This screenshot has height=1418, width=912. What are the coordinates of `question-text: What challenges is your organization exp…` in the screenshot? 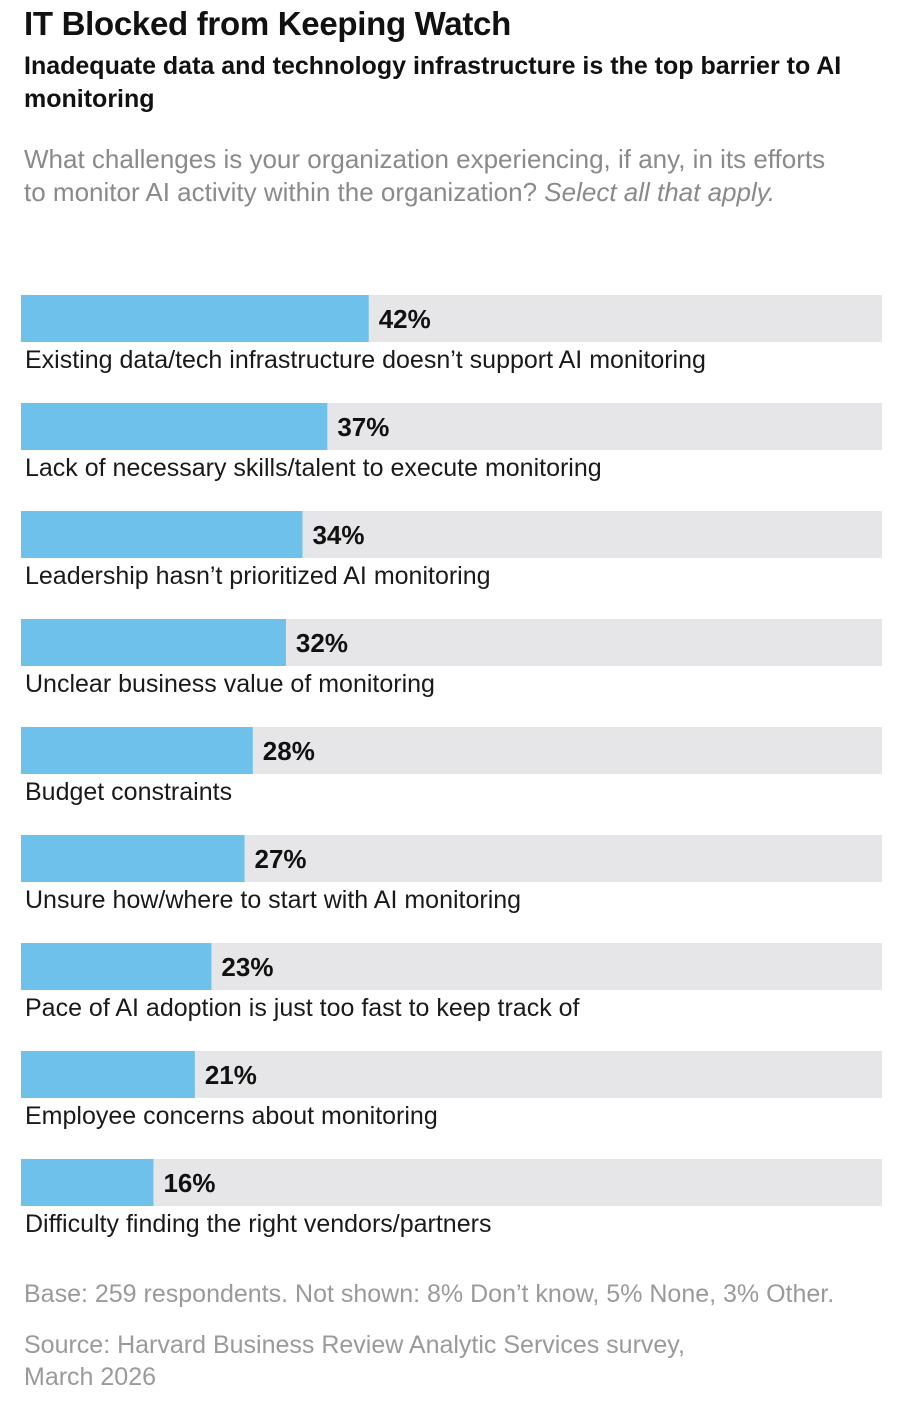 It's located at (425, 175).